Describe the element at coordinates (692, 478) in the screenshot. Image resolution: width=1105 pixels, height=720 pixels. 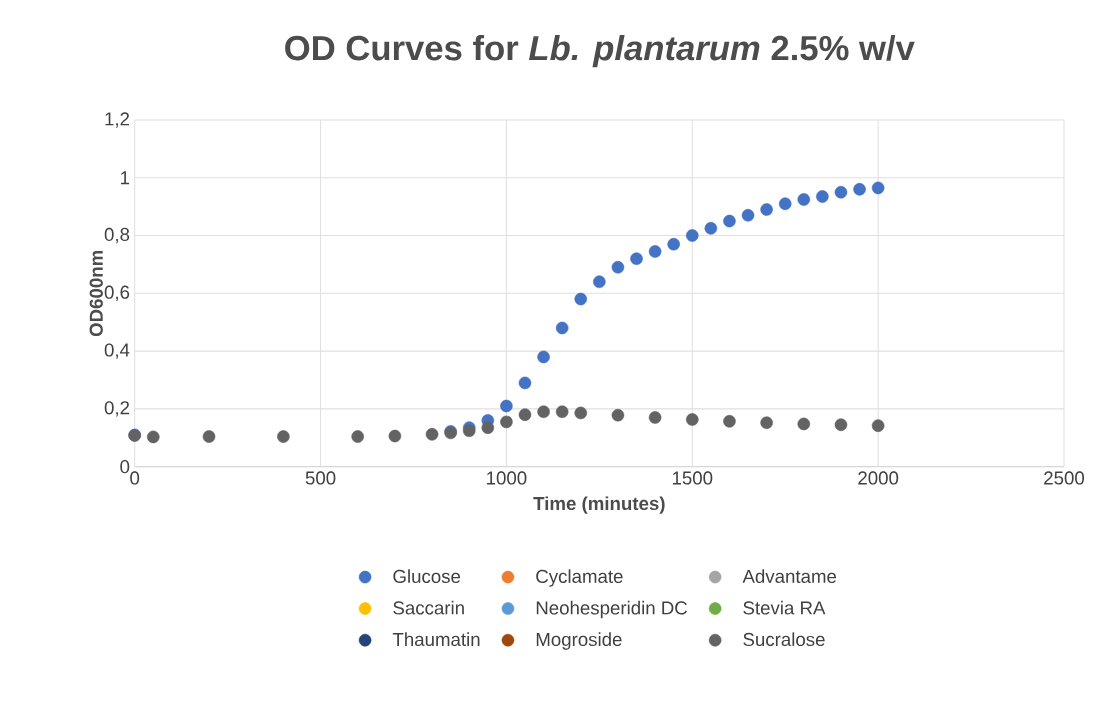
I see `x-tick-label: 1500` at that location.